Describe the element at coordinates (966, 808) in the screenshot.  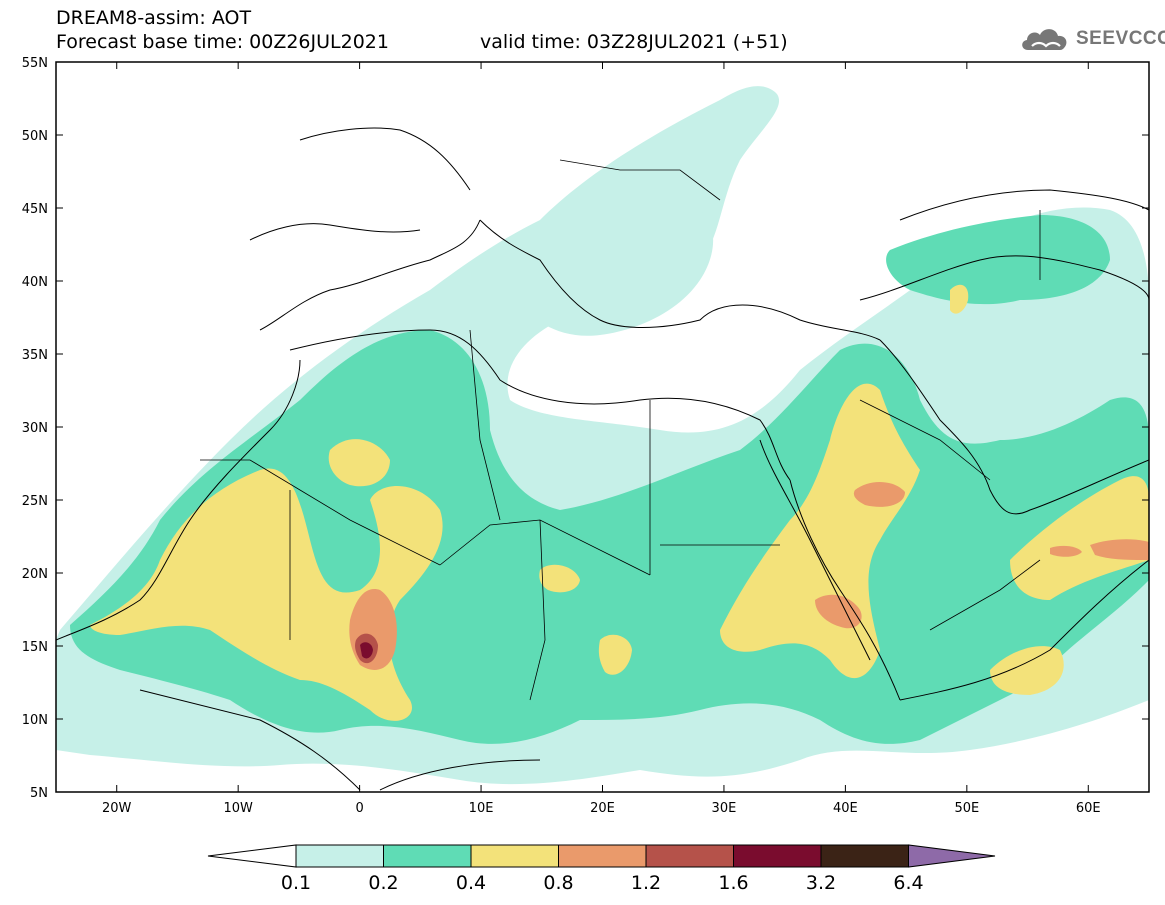
I see `lon-tick-label: 50E` at that location.